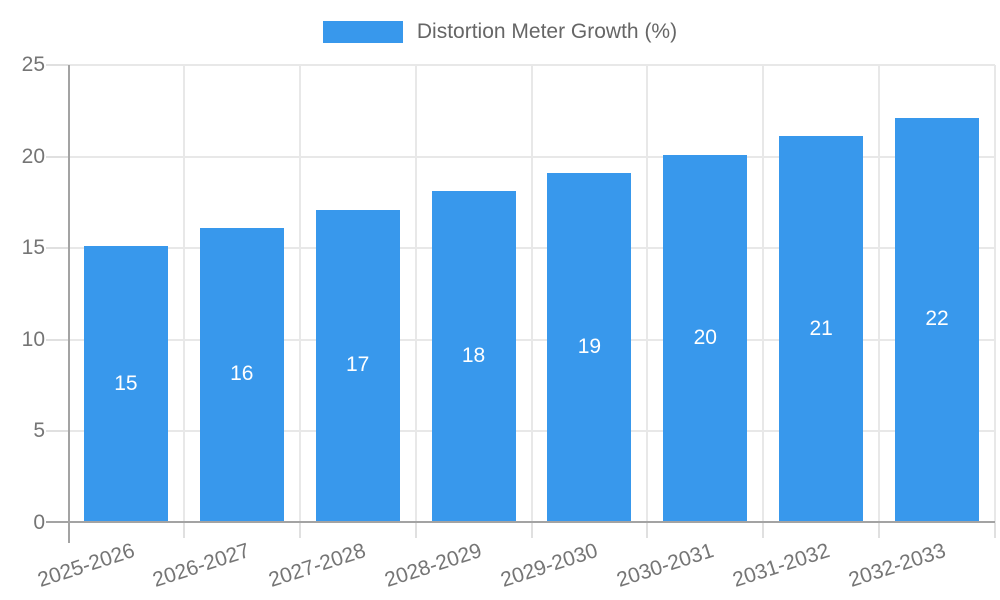 Image resolution: width=1000 pixels, height=600 pixels. I want to click on y-axis-line, so click(69, 304).